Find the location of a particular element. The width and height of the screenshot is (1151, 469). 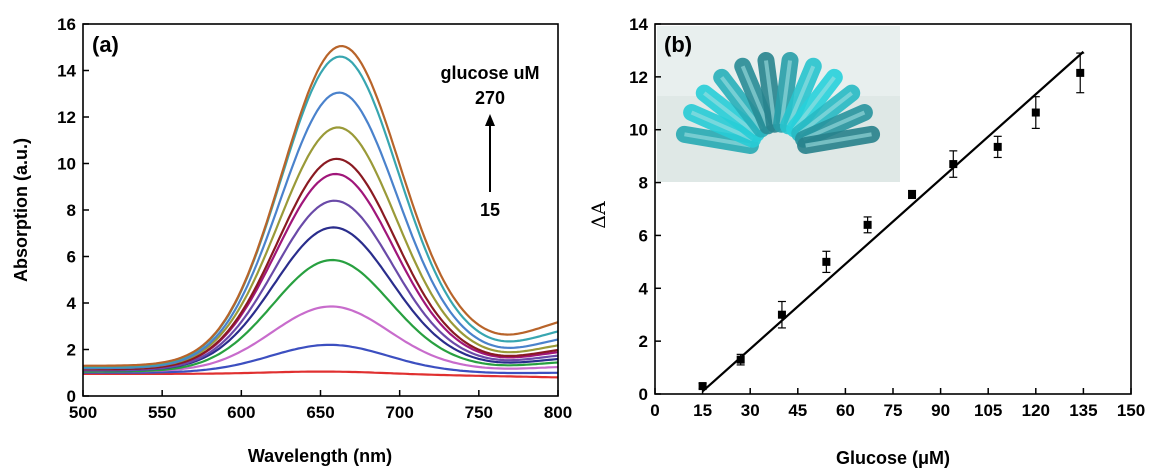

glucose-annotation-bottom: 15 is located at coordinates (490, 210).